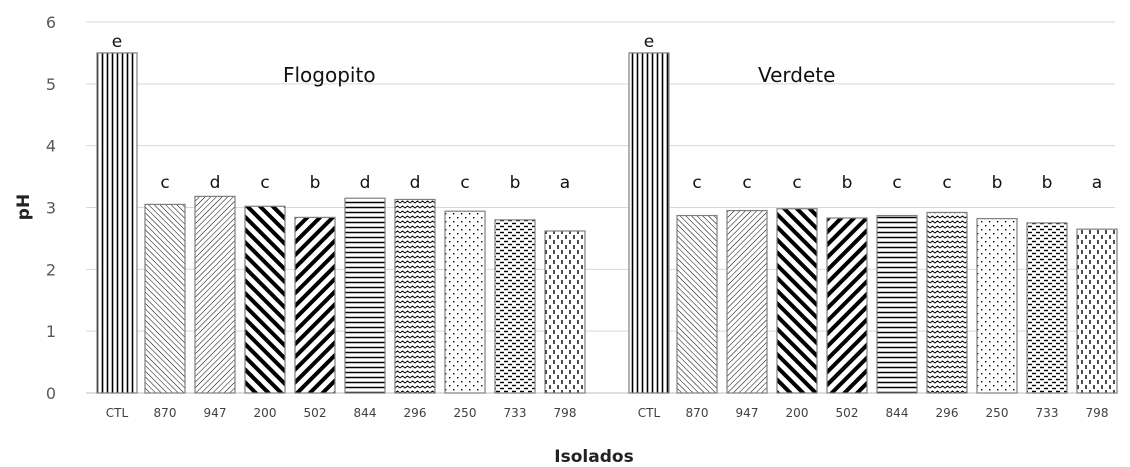 The width and height of the screenshot is (1130, 467). What do you see at coordinates (51, 208) in the screenshot?
I see `y-tick-label: 3` at bounding box center [51, 208].